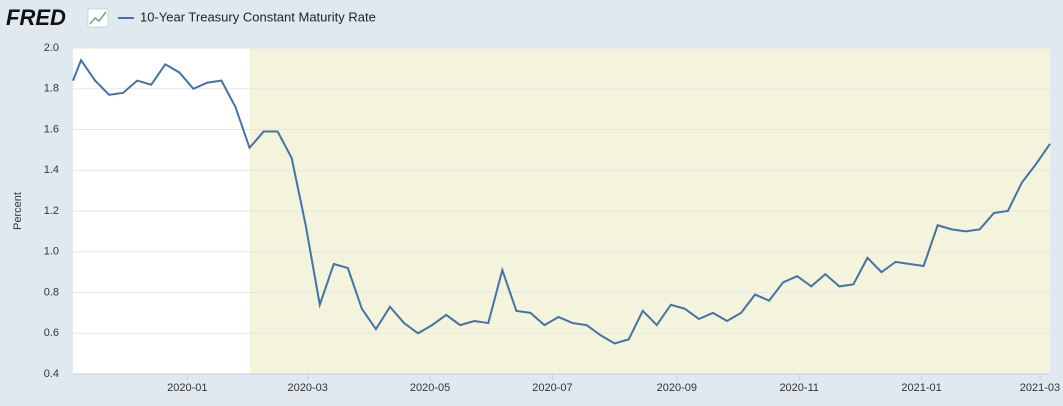 The width and height of the screenshot is (1063, 406). I want to click on y-tick-label: 1.2, so click(51, 211).